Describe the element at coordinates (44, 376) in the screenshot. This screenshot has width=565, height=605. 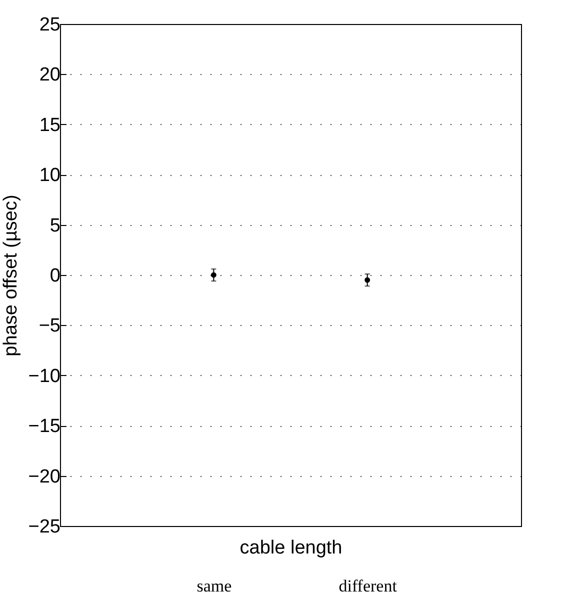
I see `y-tick-label: −10` at that location.